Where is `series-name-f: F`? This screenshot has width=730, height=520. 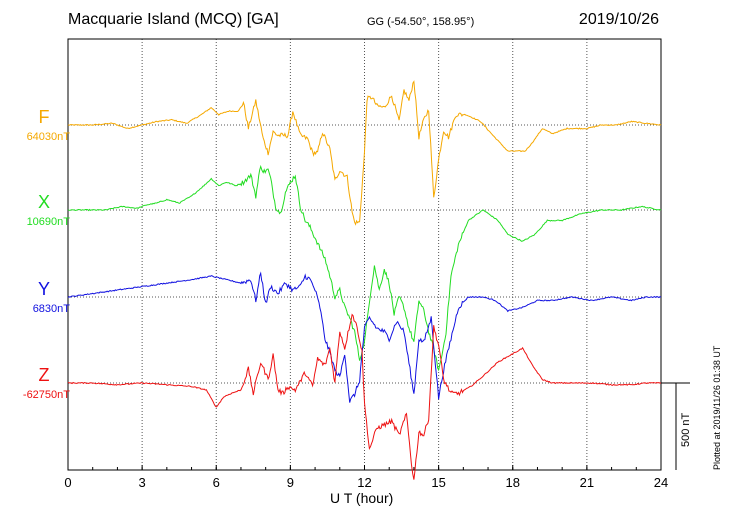 series-name-f: F is located at coordinates (44, 117).